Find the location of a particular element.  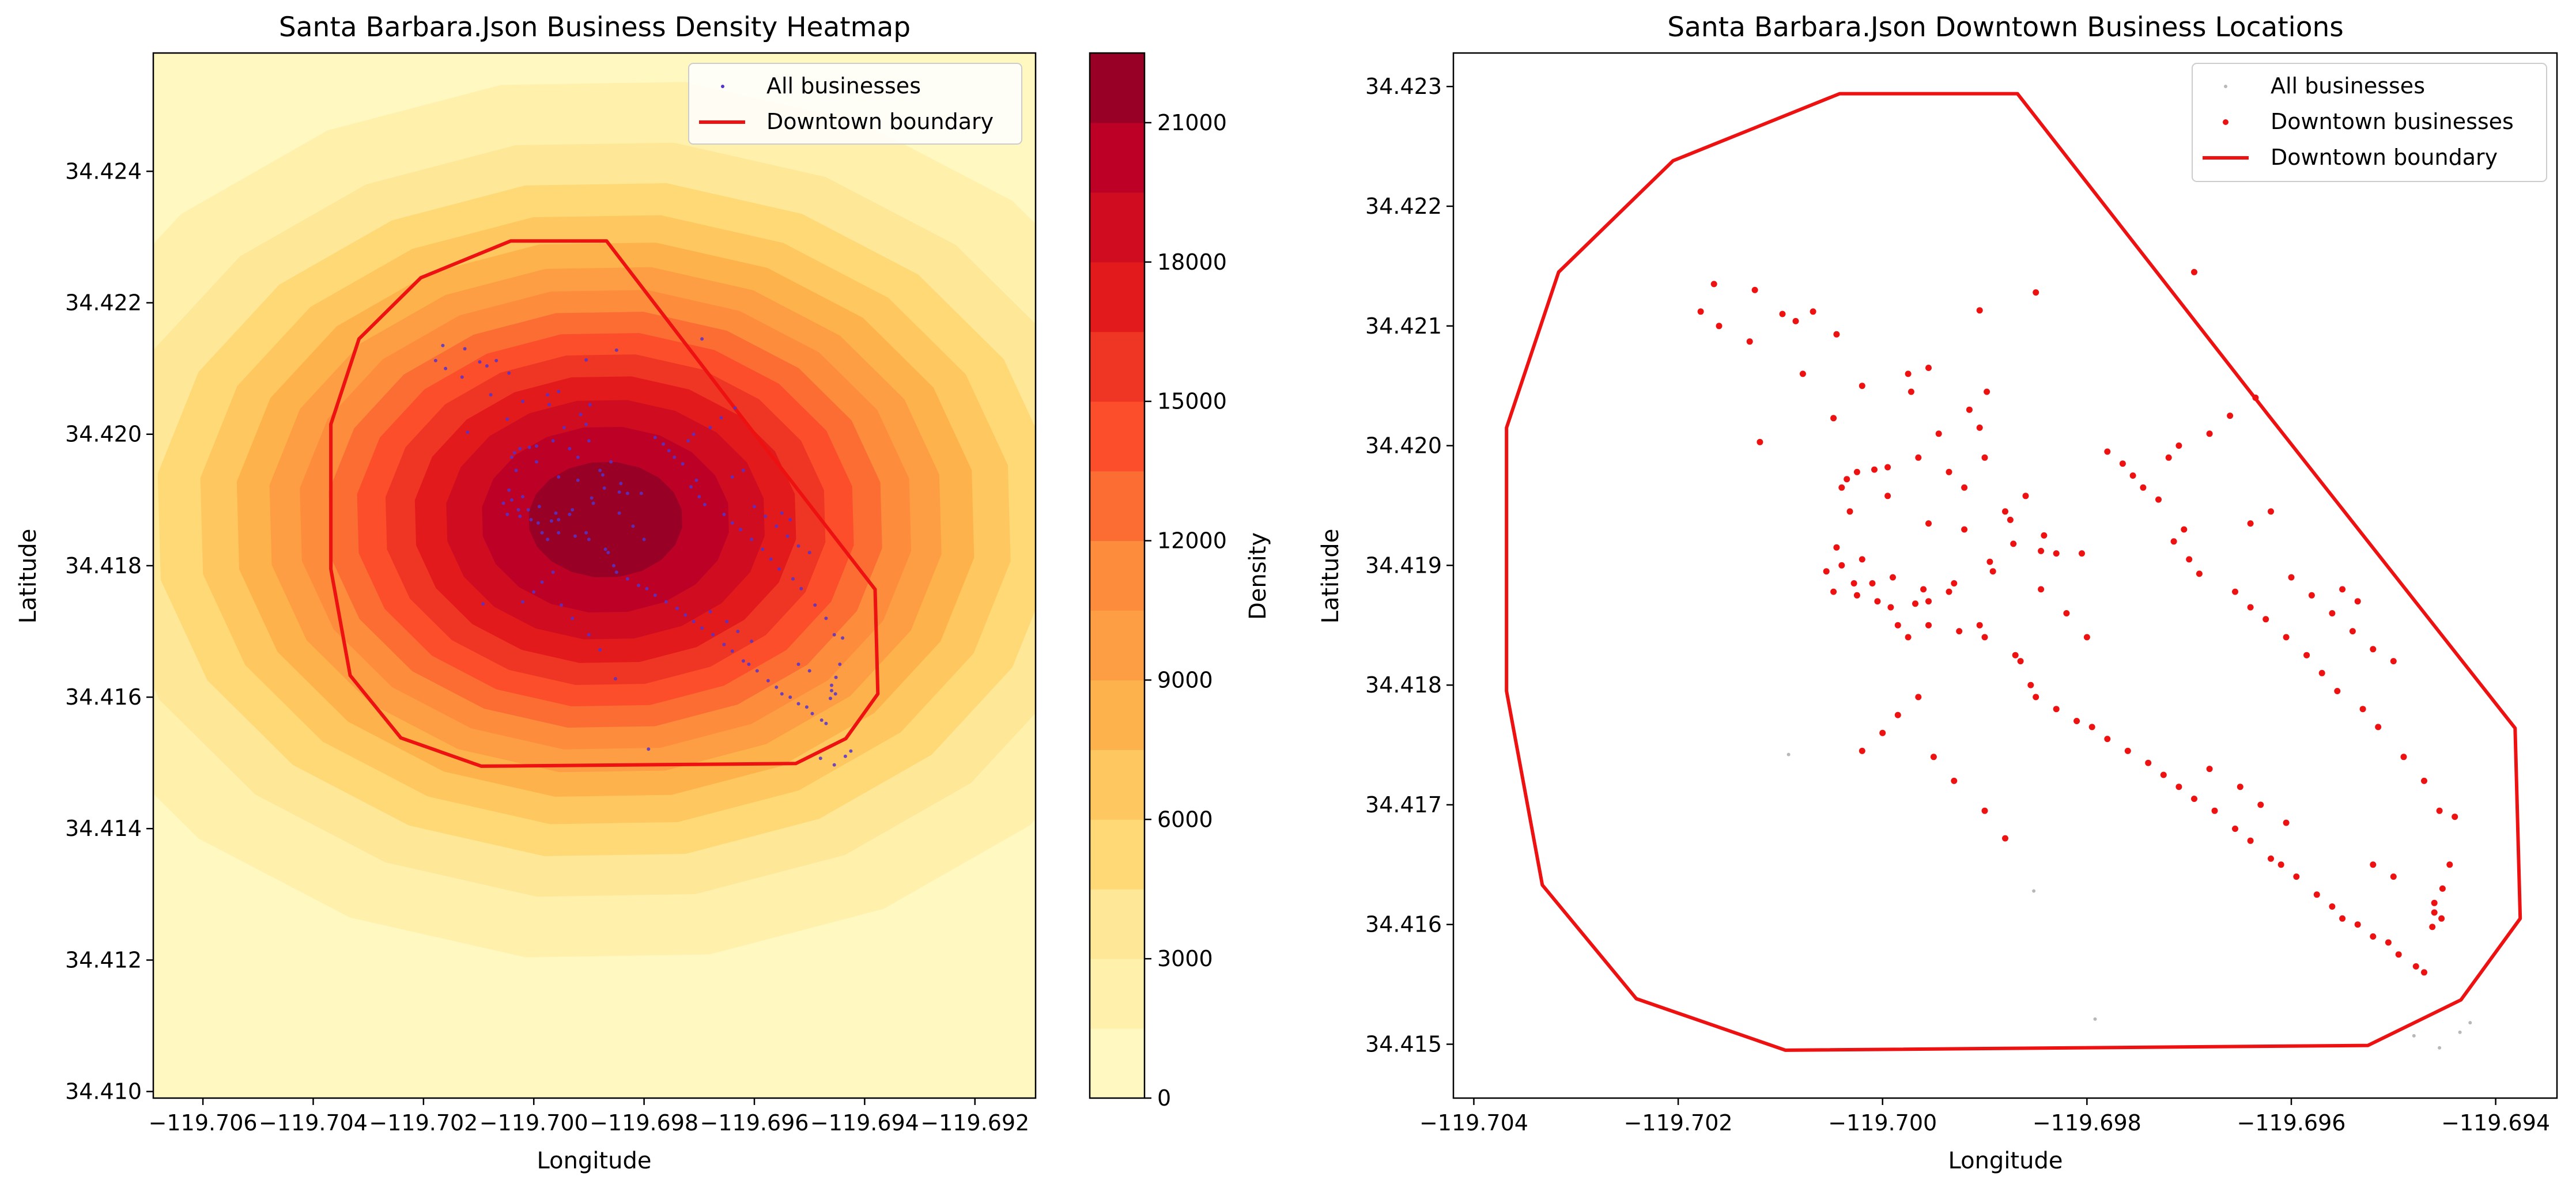

x-tick-label: −119.700 is located at coordinates (1882, 1123).